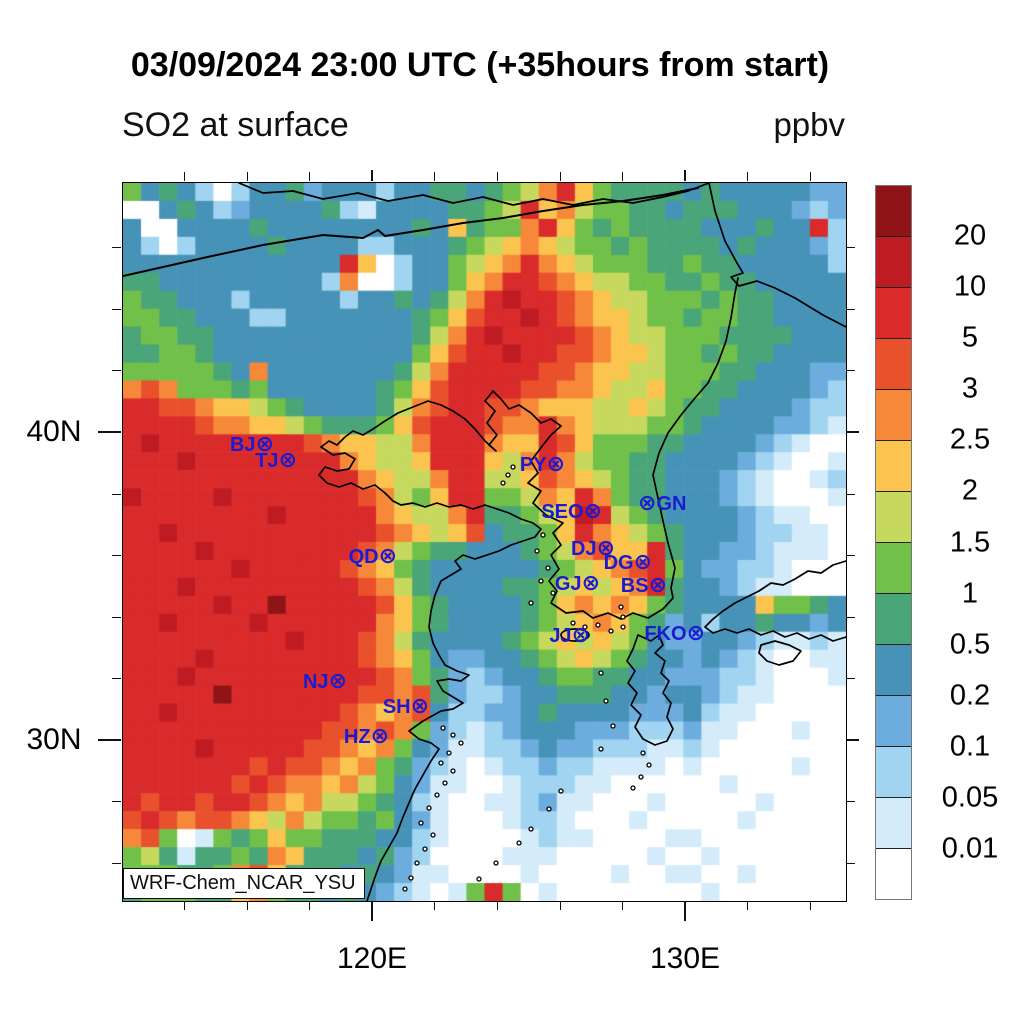  What do you see at coordinates (542, 463) in the screenshot?
I see `city-label-py: PY⊗` at bounding box center [542, 463].